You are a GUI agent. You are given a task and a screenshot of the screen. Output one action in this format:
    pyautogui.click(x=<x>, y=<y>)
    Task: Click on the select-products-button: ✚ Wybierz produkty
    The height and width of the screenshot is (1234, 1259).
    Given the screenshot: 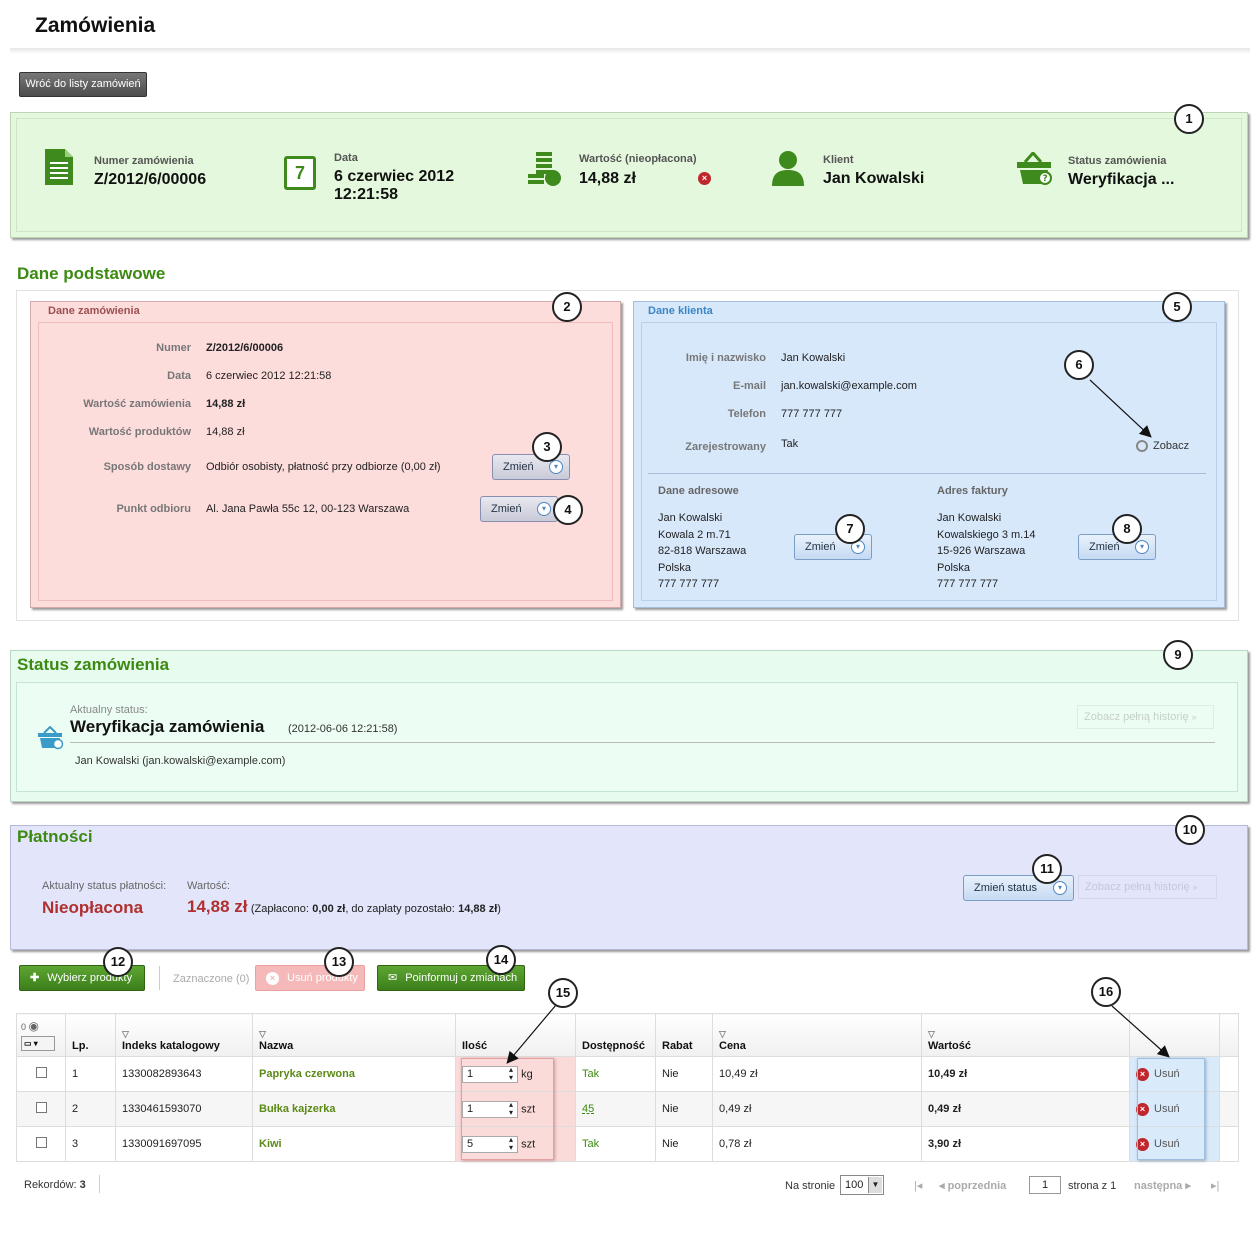 What is the action you would take?
    pyautogui.click(x=82, y=978)
    